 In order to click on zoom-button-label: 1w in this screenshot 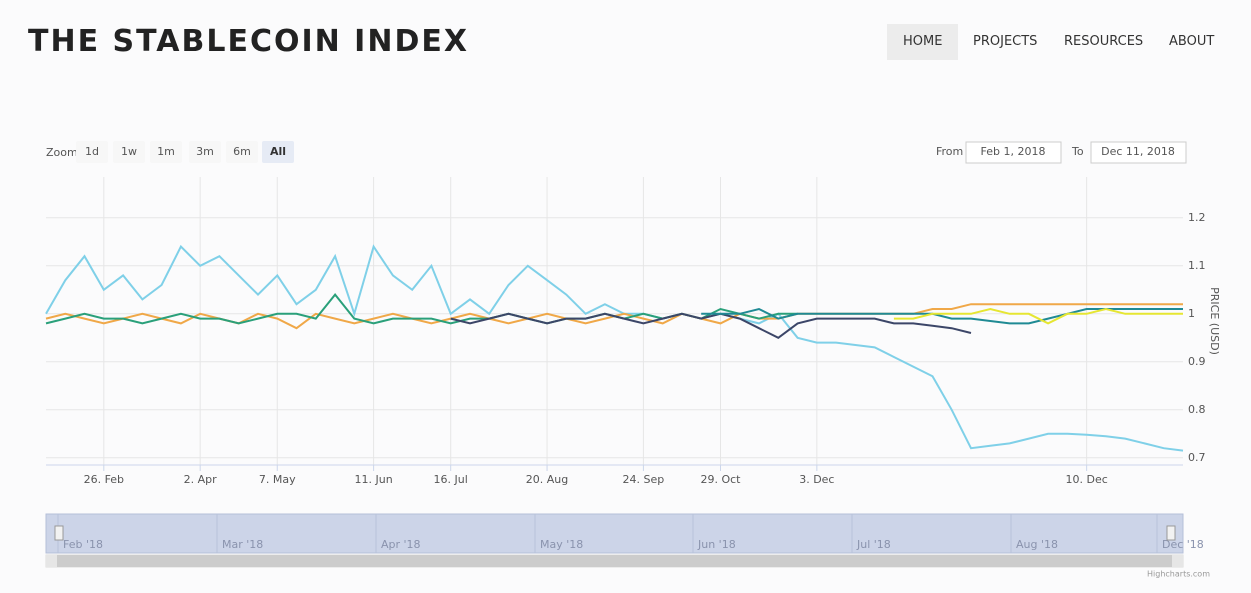, I will do `click(129, 151)`.